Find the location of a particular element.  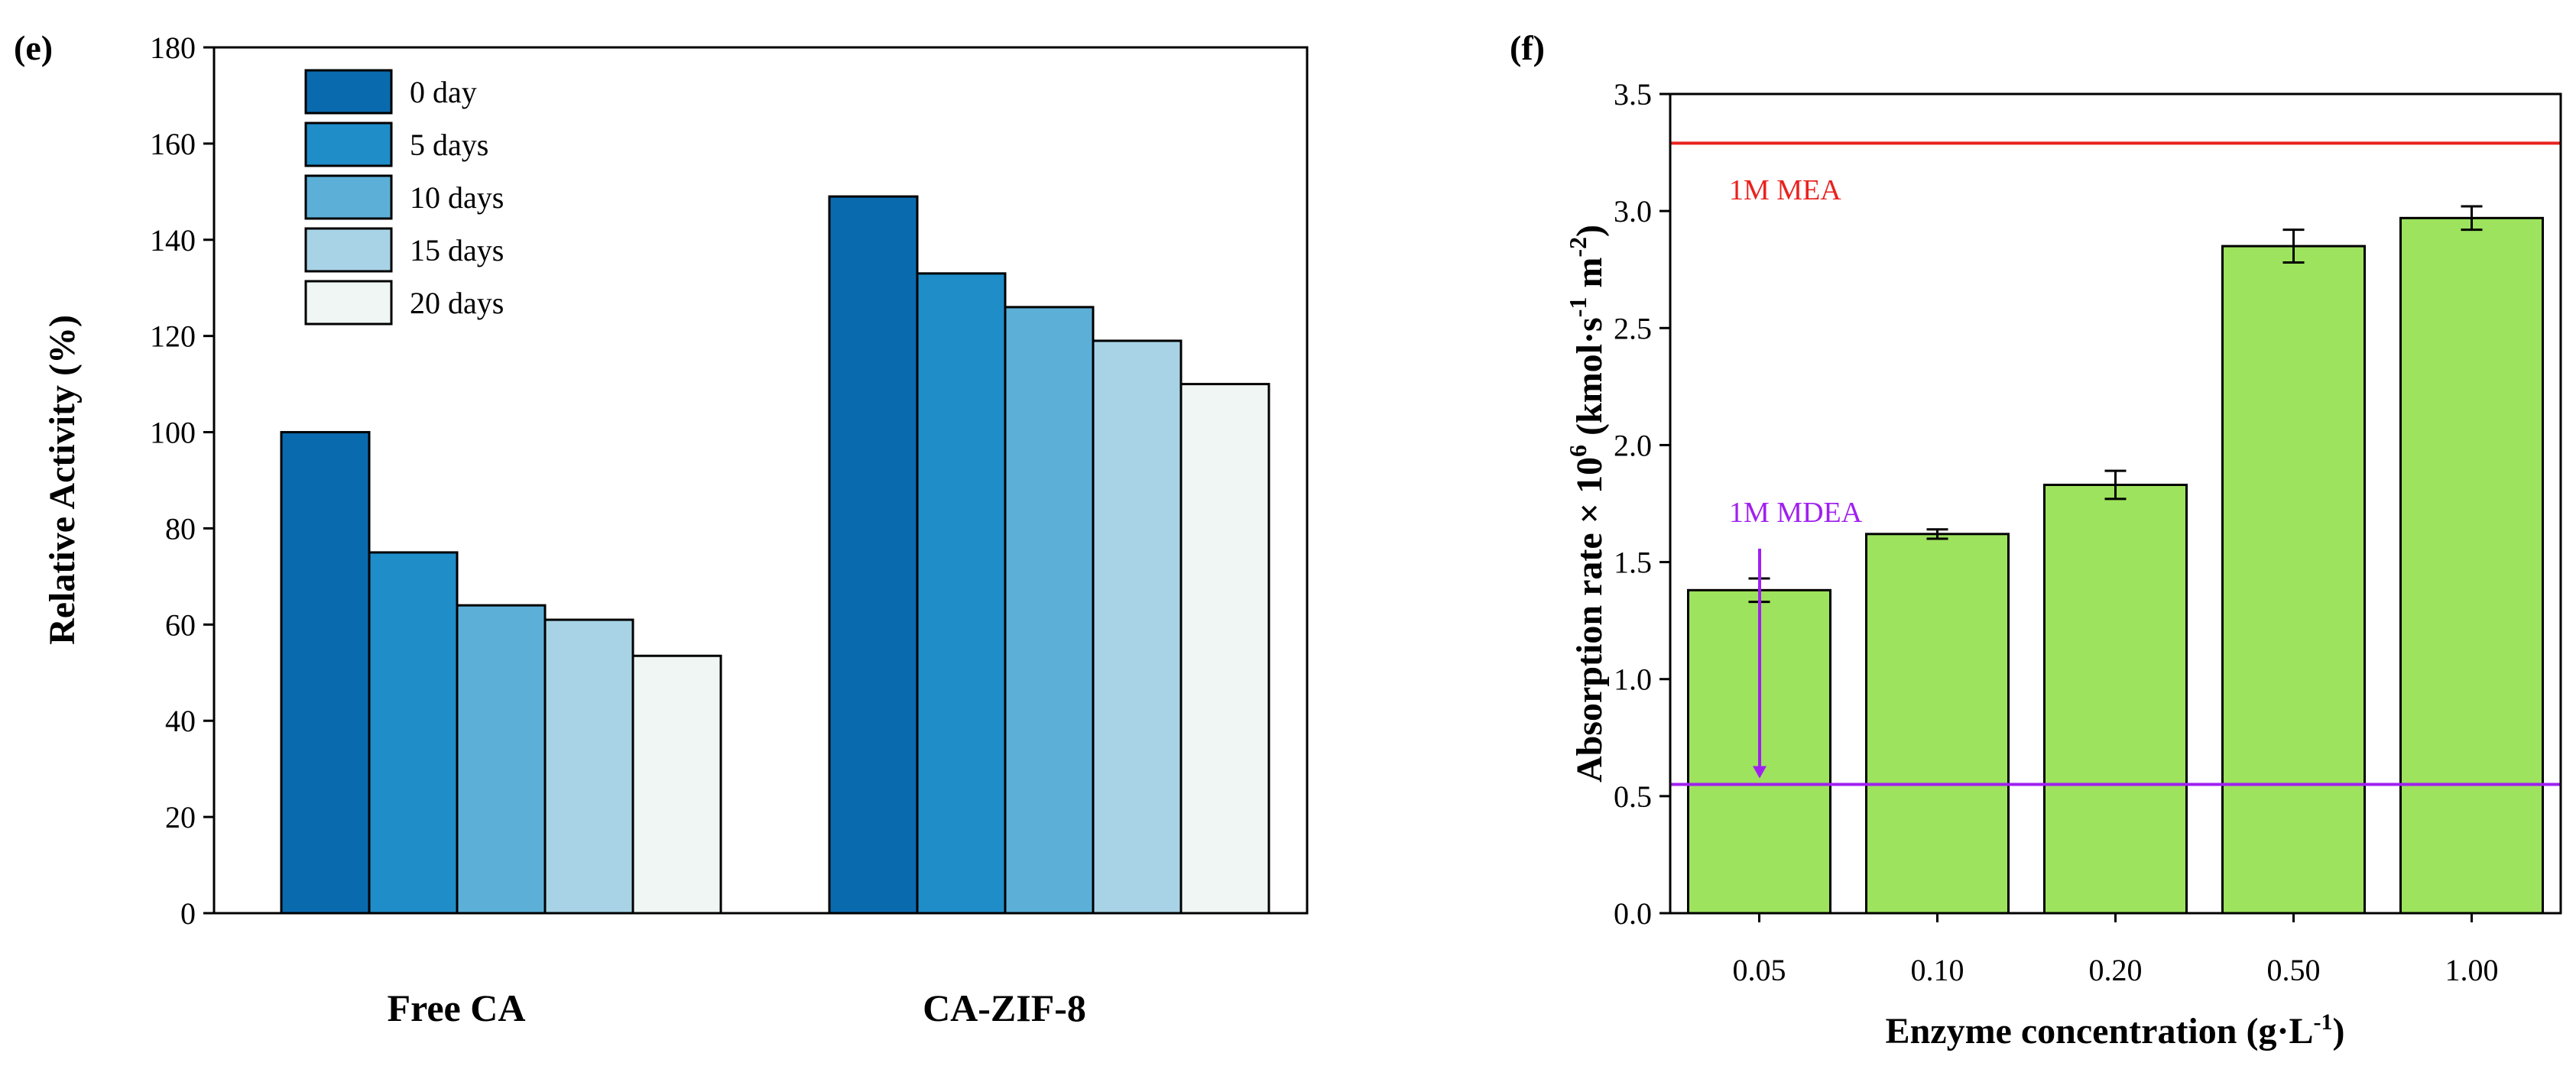

y-tick-label: 60 is located at coordinates (180, 625).